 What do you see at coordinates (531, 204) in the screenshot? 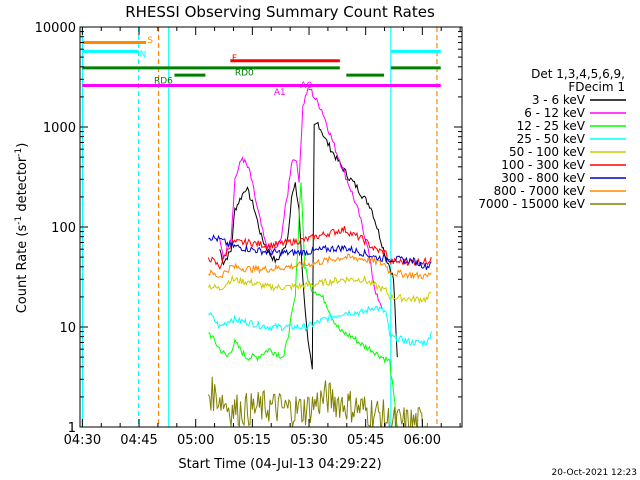
I see `legend-label: 7000 - 15000 keV` at bounding box center [531, 204].